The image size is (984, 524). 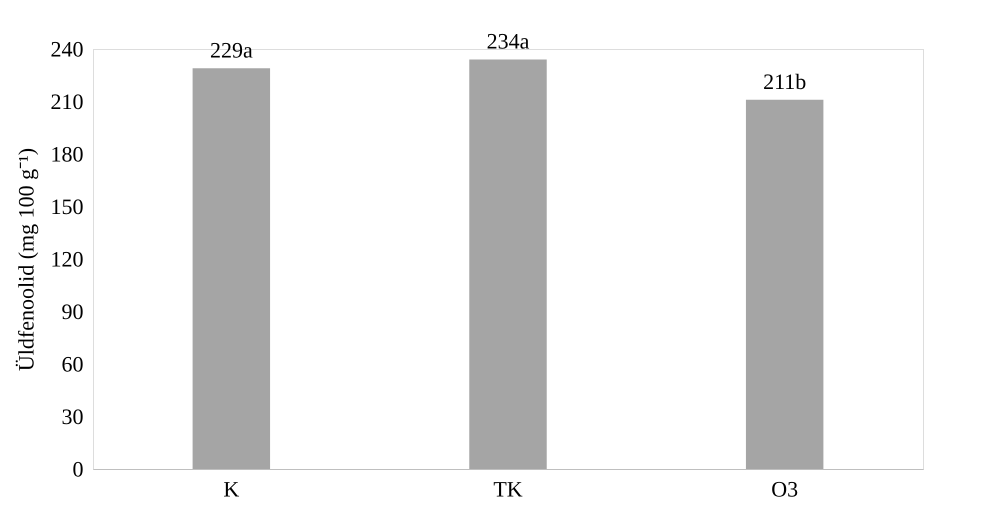 What do you see at coordinates (67, 49) in the screenshot?
I see `y-tick-label: 240` at bounding box center [67, 49].